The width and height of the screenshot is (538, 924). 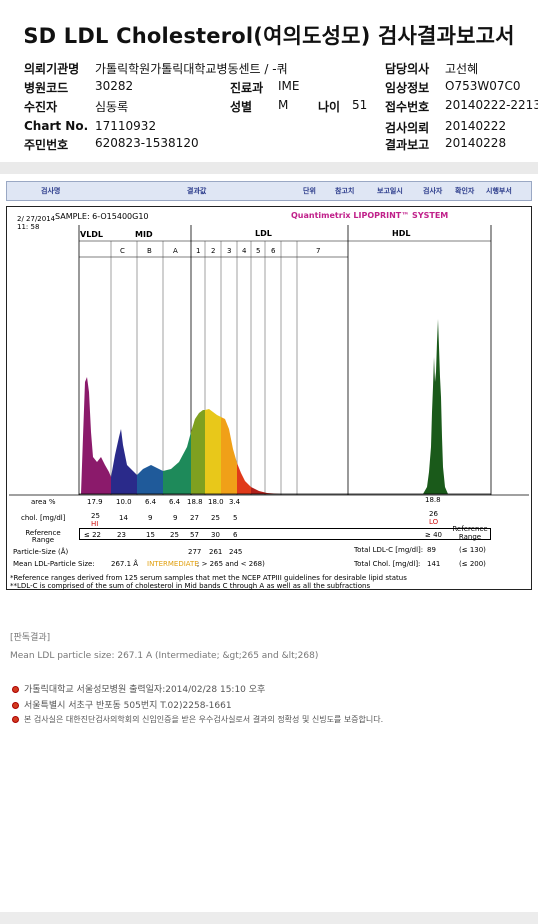 What do you see at coordinates (472, 564) in the screenshot?
I see `total-chol-ref: (≤ 200)` at bounding box center [472, 564].